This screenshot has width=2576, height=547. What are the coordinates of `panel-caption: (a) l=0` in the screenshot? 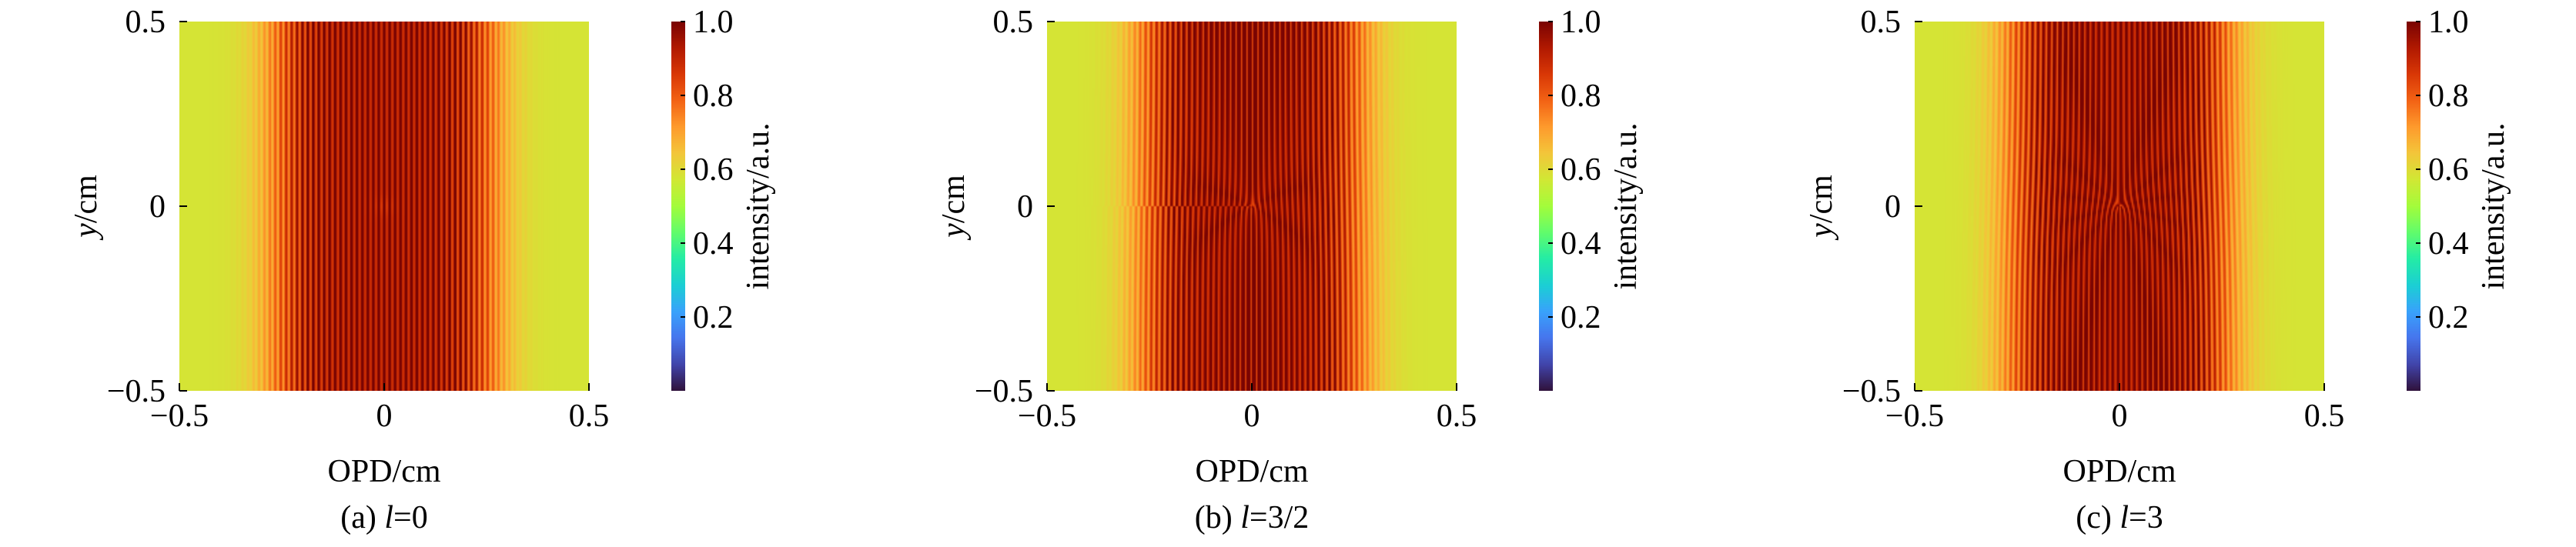 It's located at (383, 517).